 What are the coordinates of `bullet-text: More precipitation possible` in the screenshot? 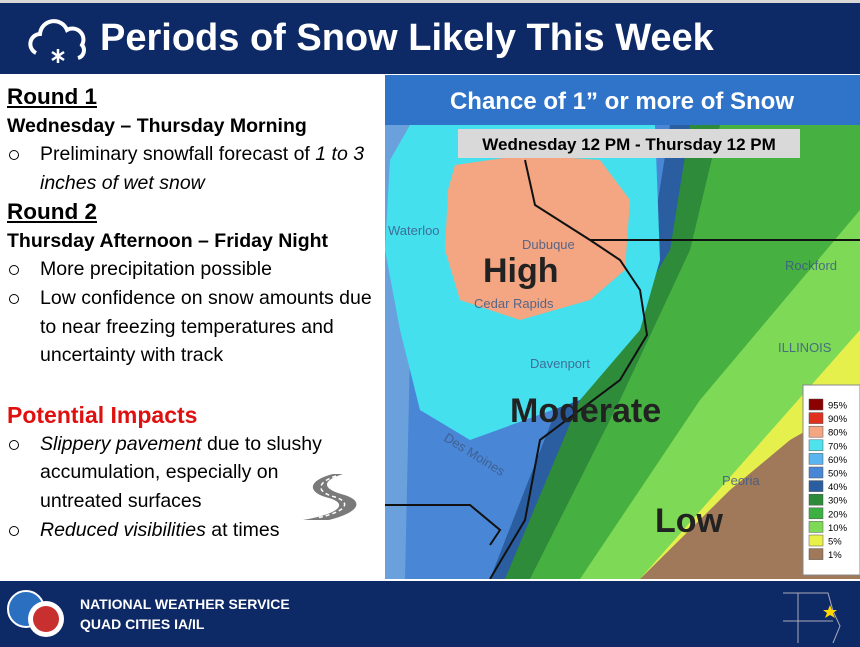 It's located at (156, 269).